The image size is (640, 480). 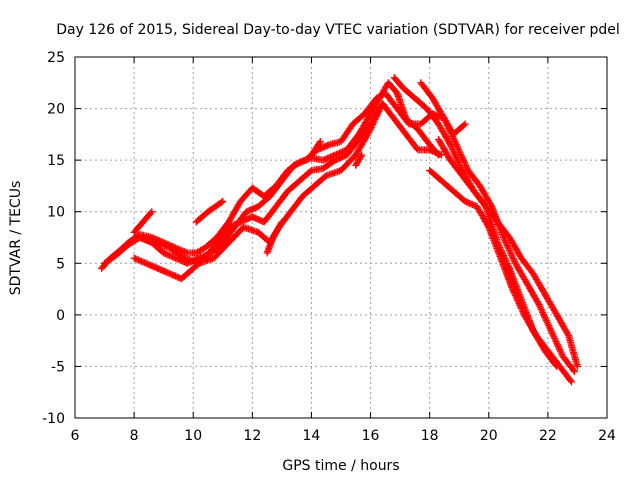 I want to click on x-tick-label: 14, so click(x=312, y=436).